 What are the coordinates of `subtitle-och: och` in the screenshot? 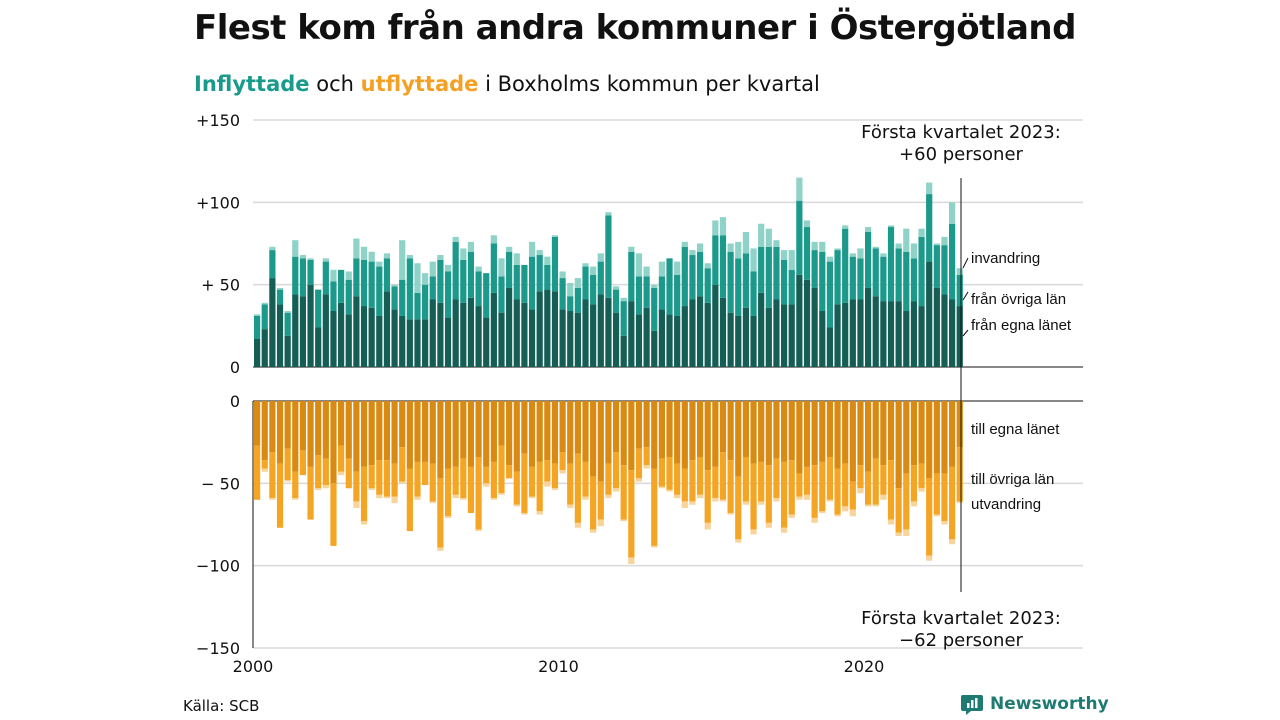 It's located at (335, 84).